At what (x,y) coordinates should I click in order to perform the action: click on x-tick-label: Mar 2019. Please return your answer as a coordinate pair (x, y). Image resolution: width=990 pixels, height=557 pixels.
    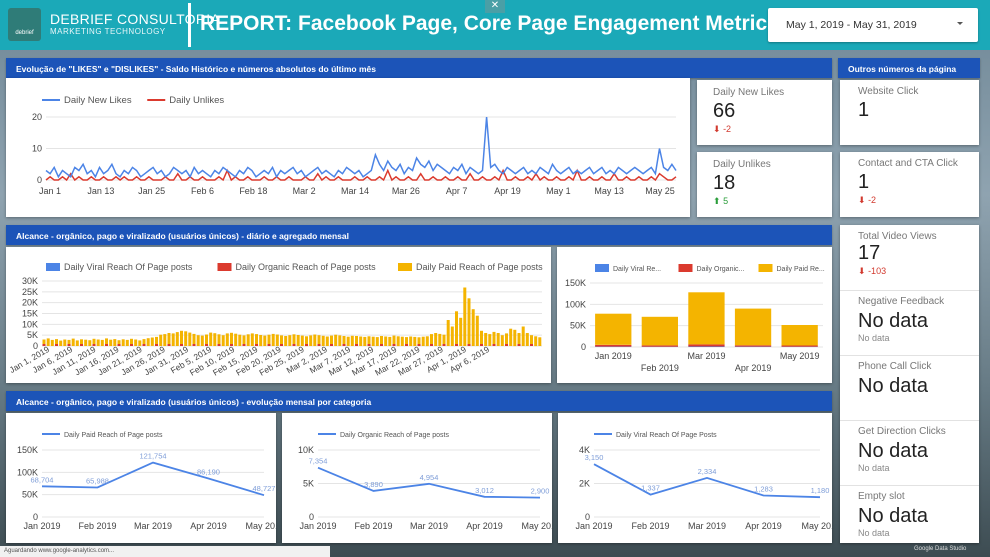
    Looking at the image, I should click on (707, 526).